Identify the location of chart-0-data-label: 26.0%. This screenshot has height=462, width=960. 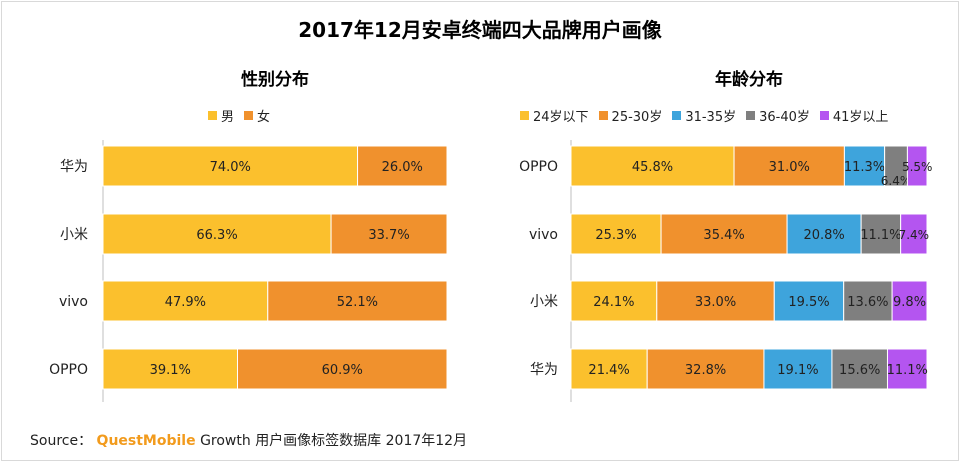
(402, 167).